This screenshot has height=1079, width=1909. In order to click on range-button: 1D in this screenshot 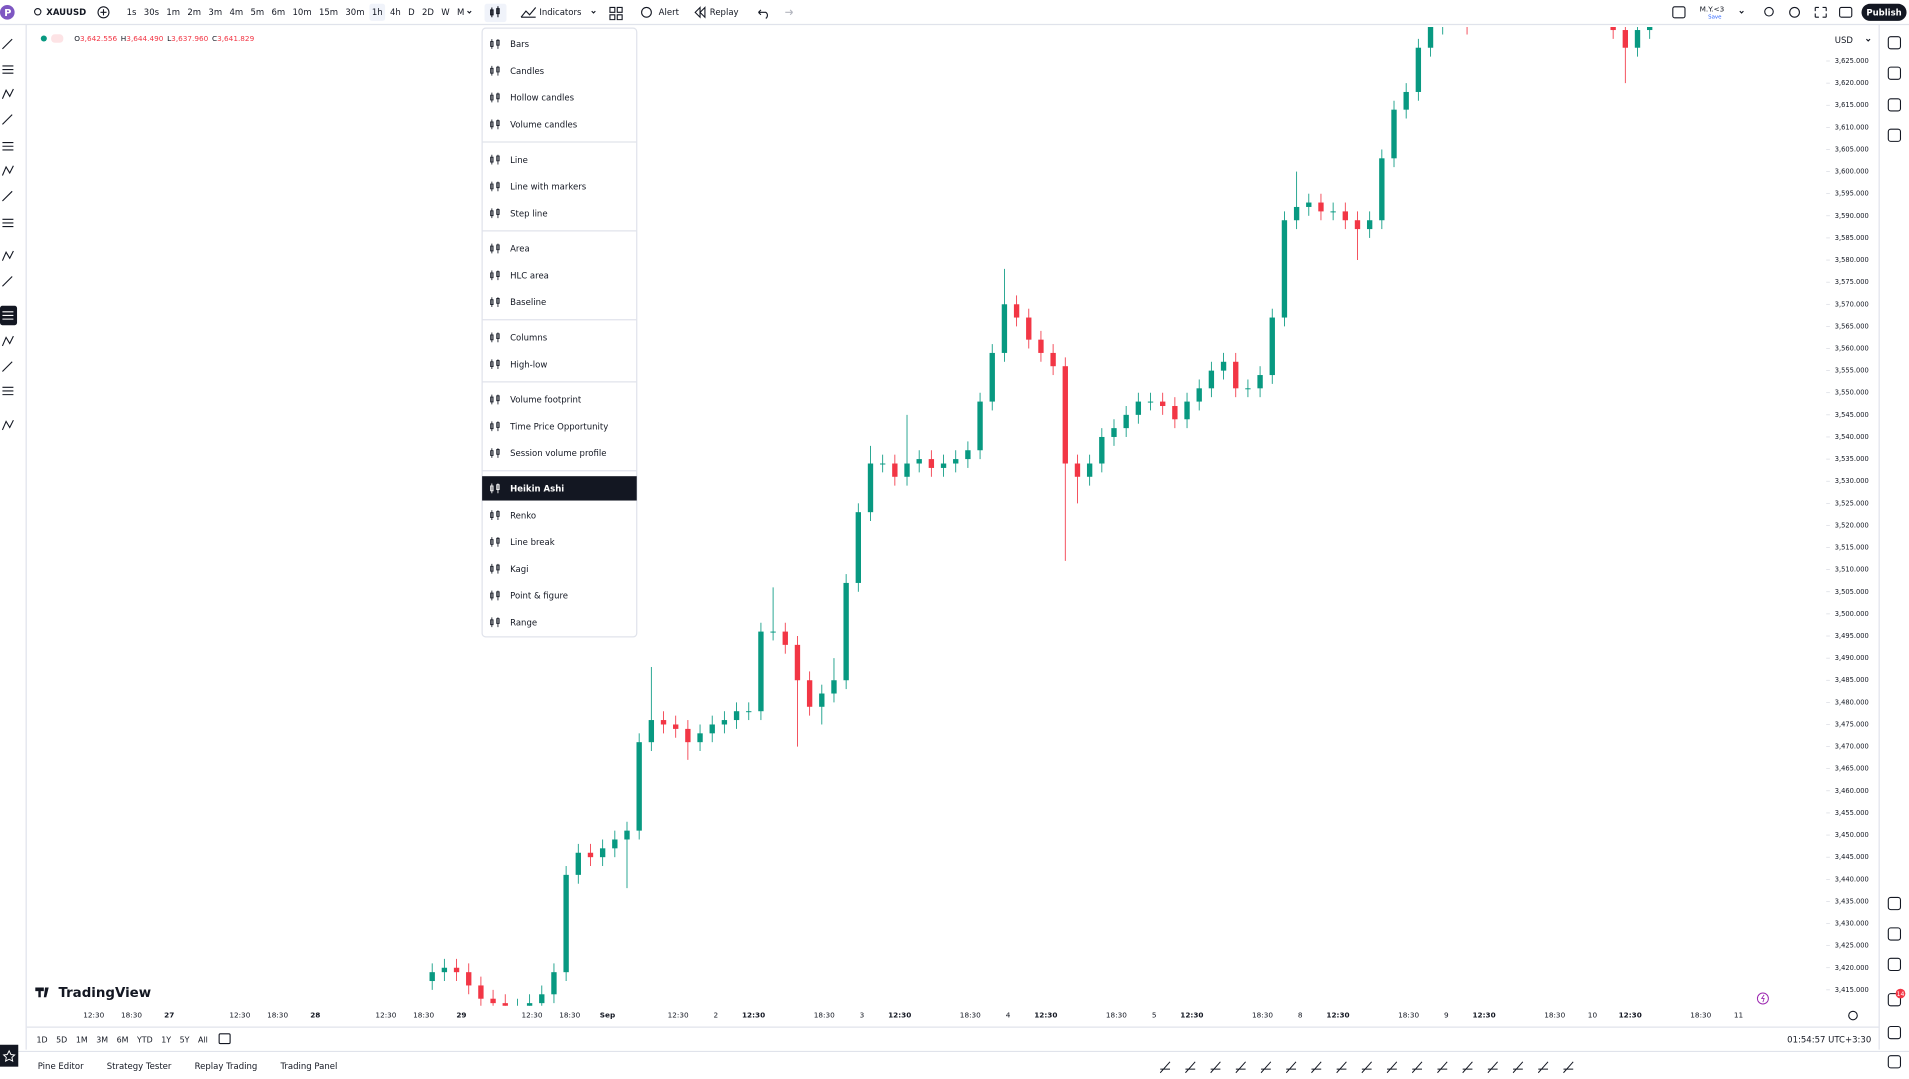, I will do `click(42, 1039)`.